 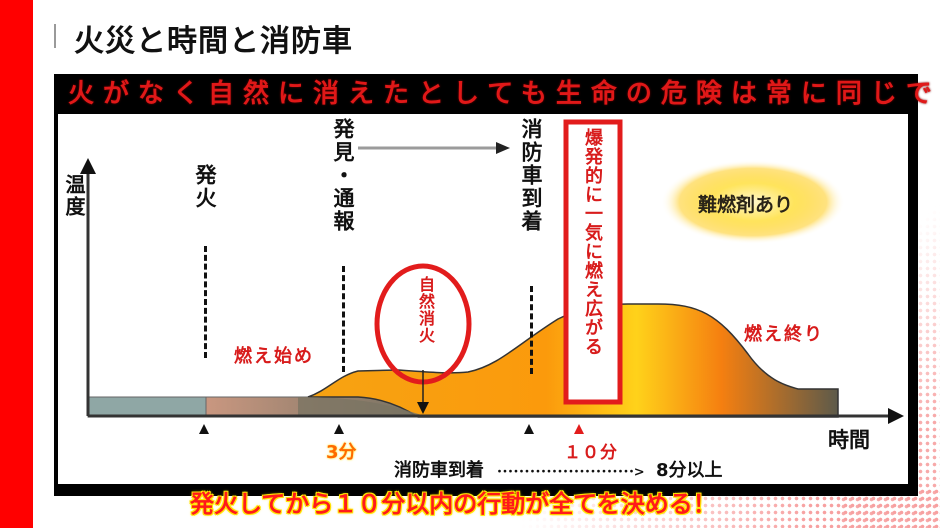 What do you see at coordinates (849, 439) in the screenshot?
I see `x-axis-label: 時間` at bounding box center [849, 439].